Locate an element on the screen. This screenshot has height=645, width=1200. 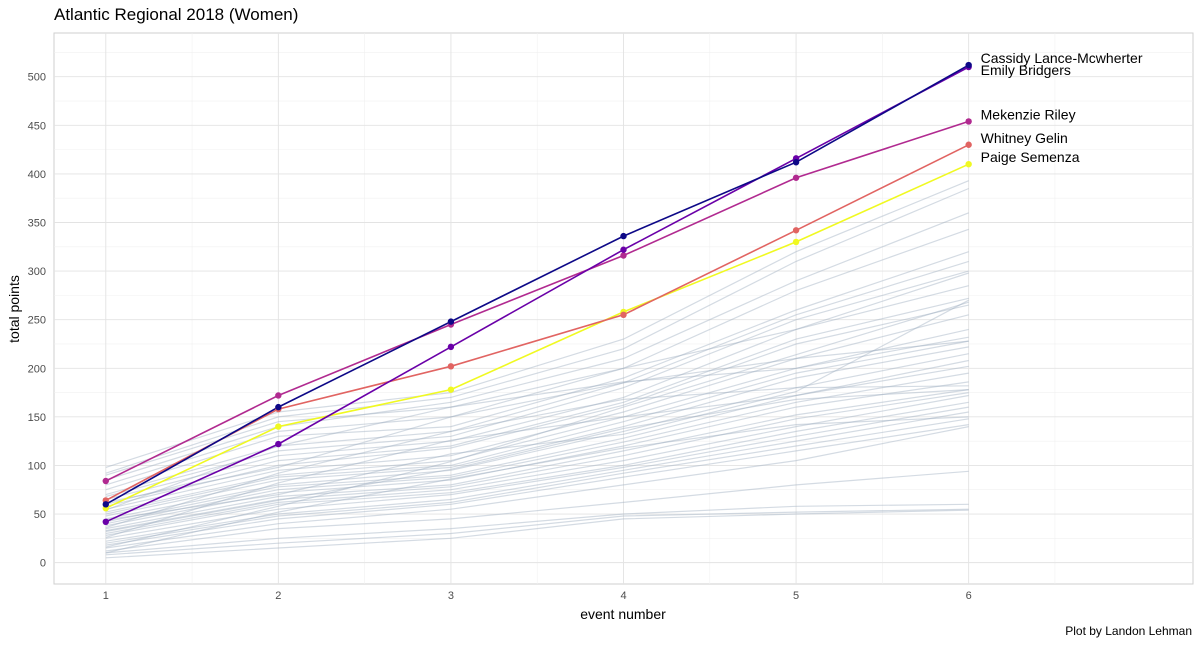
y-tick-label: 50 is located at coordinates (40, 515).